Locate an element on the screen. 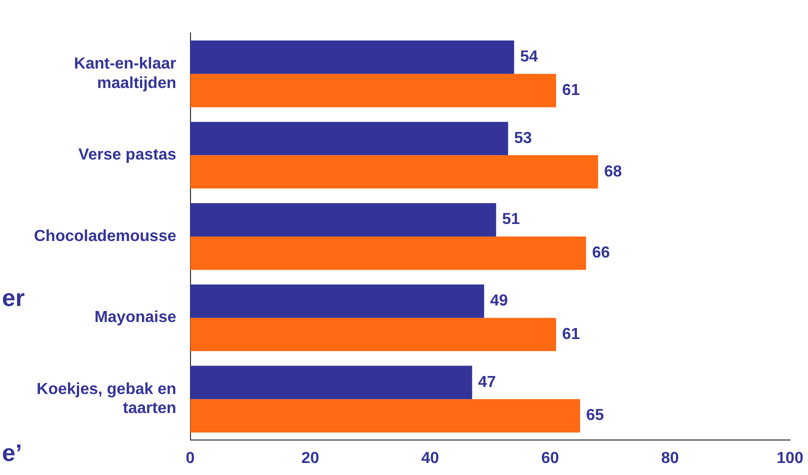 This screenshot has width=808, height=475. x-tick-label: 60 is located at coordinates (550, 458).